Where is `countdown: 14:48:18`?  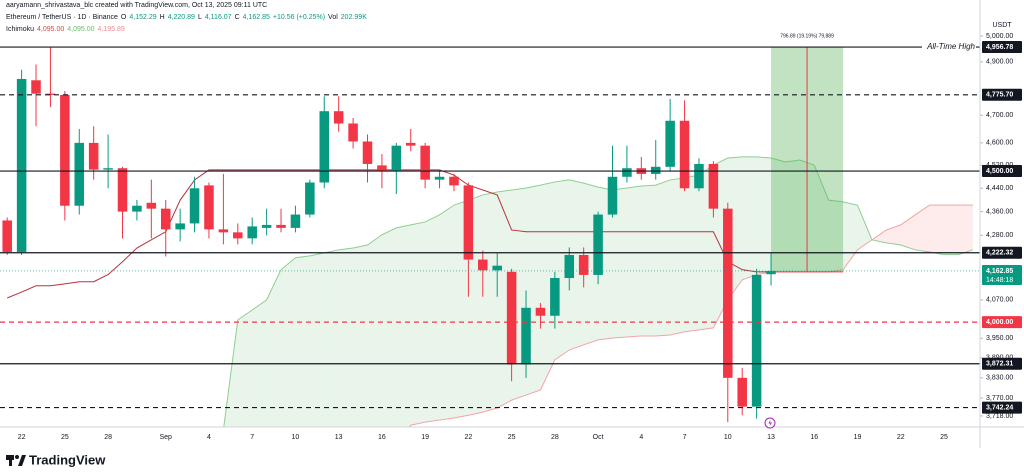 countdown: 14:48:18 is located at coordinates (999, 280).